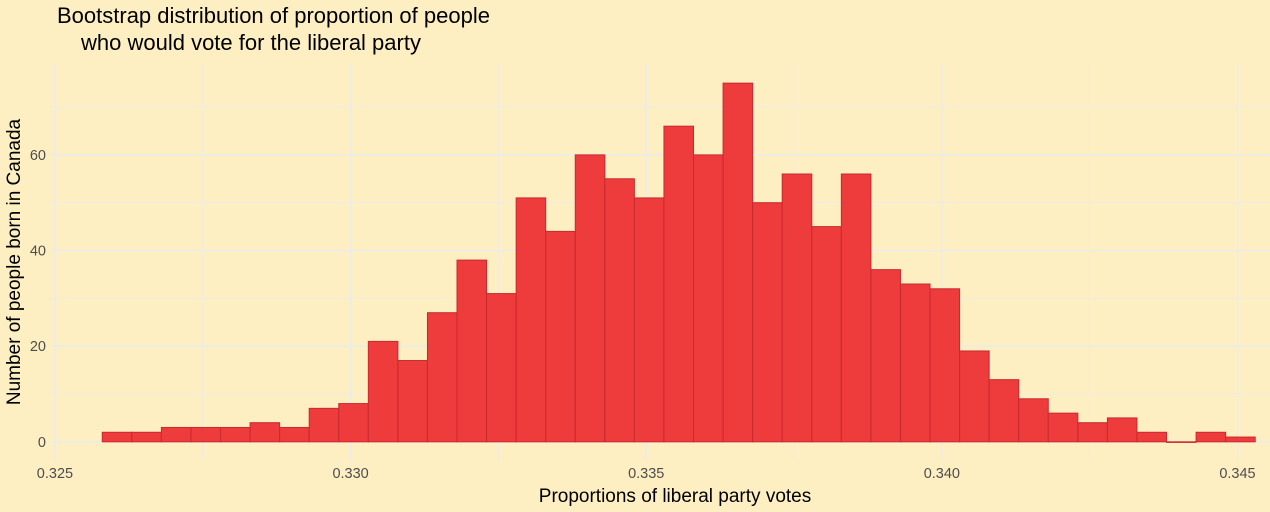 The width and height of the screenshot is (1270, 512). What do you see at coordinates (38, 347) in the screenshot?
I see `y-tick-label: 20` at bounding box center [38, 347].